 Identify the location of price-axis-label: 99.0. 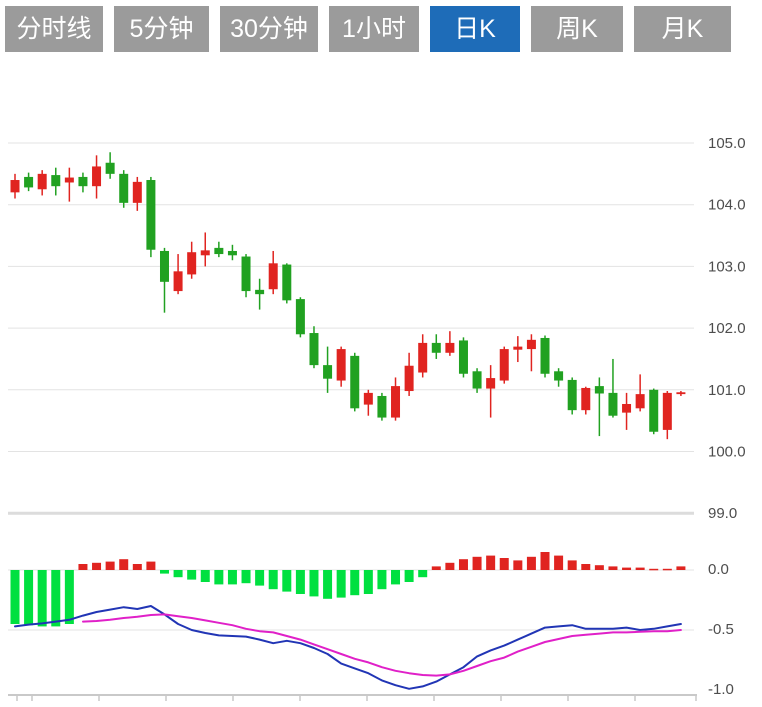
(722, 513).